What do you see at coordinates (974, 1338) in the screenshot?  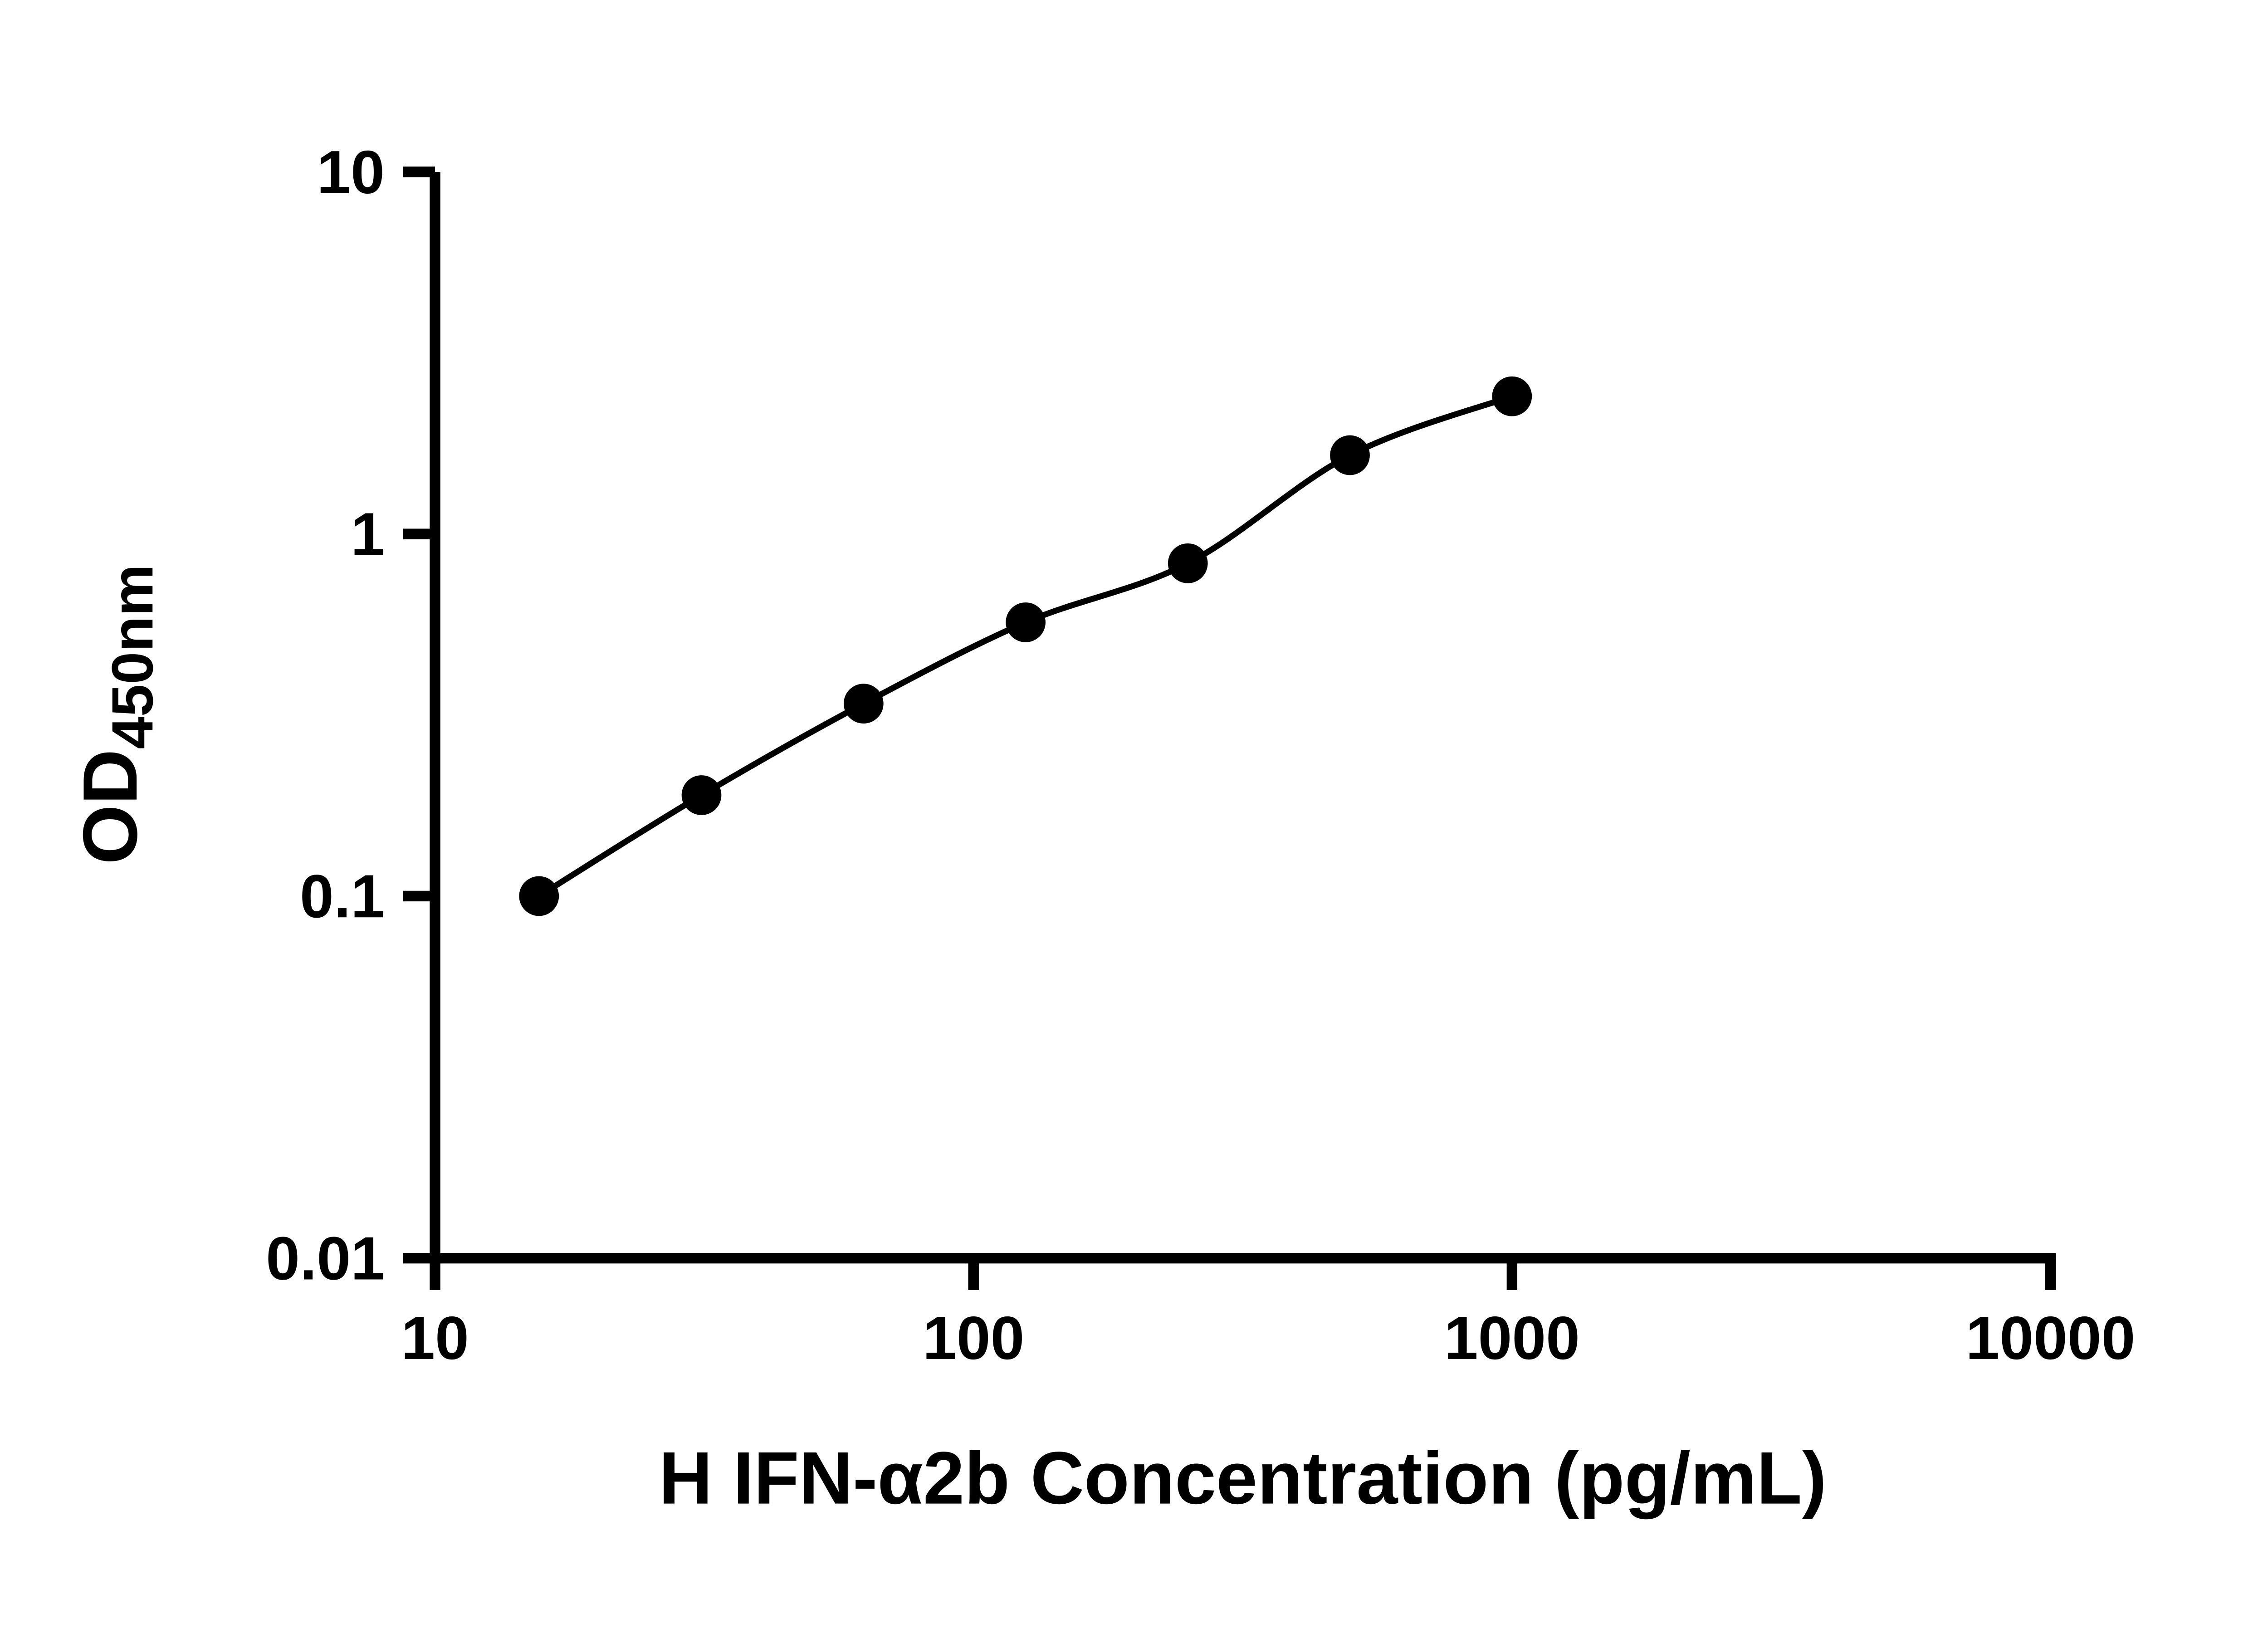 I see `x-tick-label: 100` at bounding box center [974, 1338].